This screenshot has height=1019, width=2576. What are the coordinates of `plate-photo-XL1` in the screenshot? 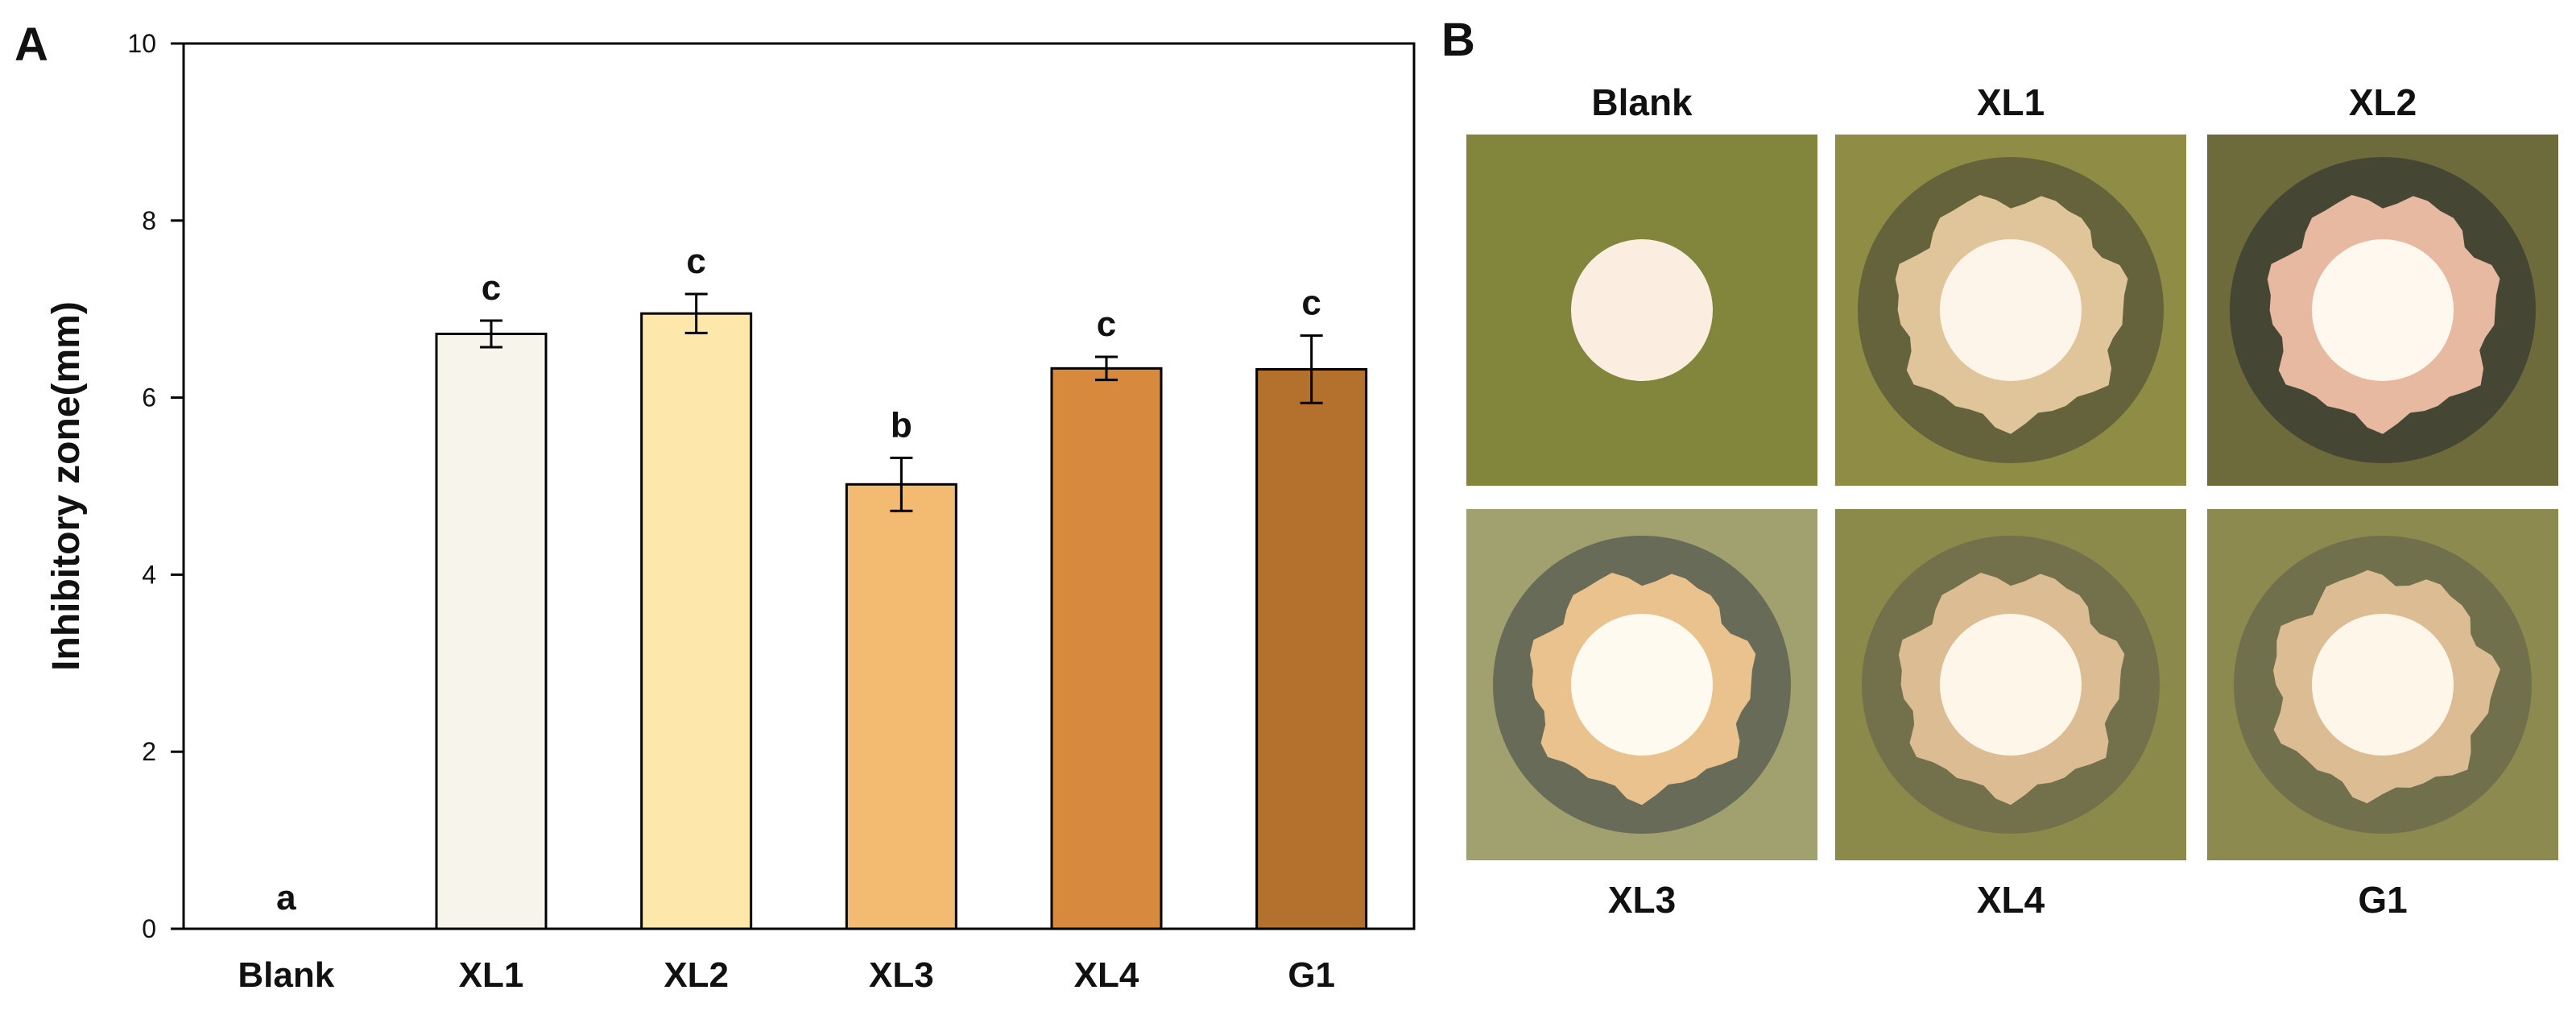 It's located at (2010, 310).